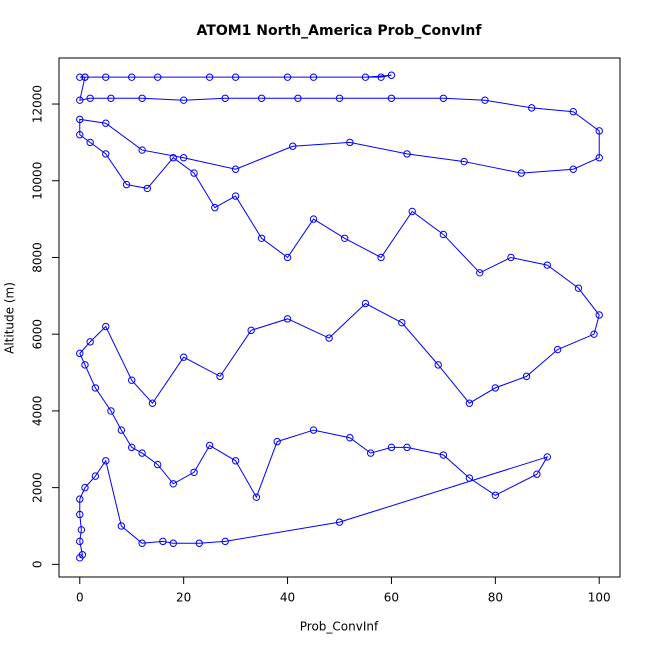  Describe the element at coordinates (495, 598) in the screenshot. I see `x-tick-label: 80` at that location.